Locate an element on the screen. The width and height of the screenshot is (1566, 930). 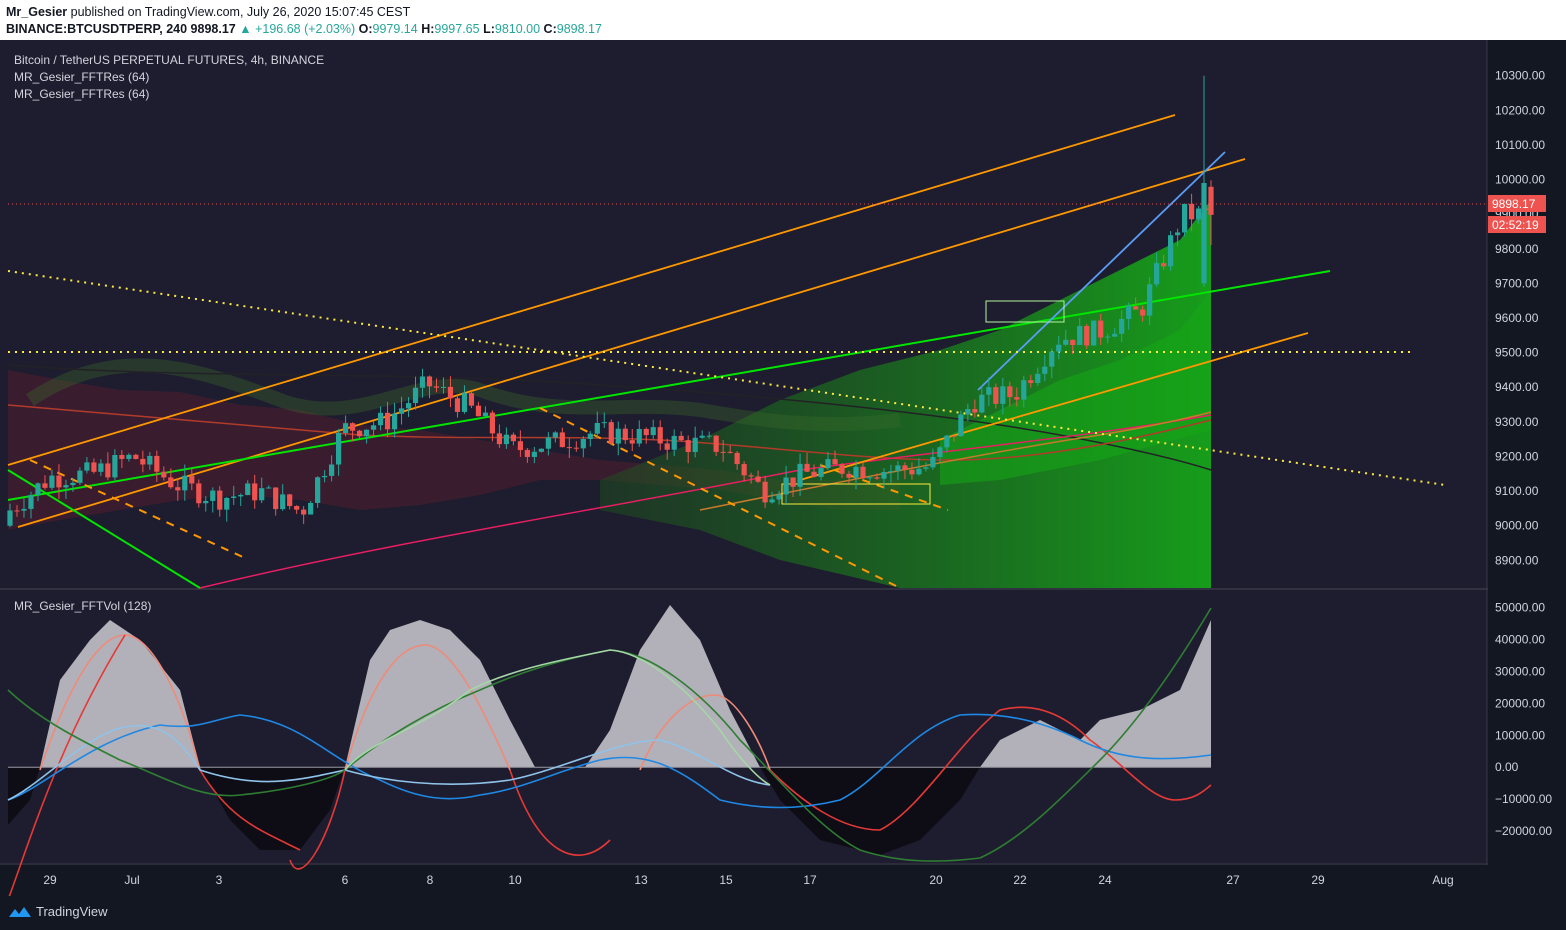
volume-negative-area is located at coordinates (494, 811).